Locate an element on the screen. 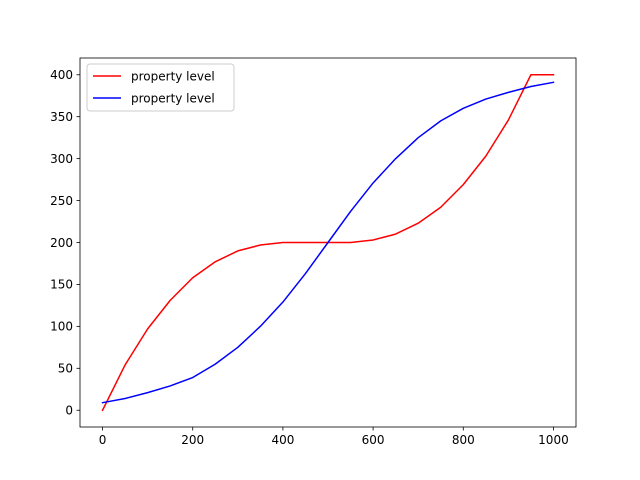  y-tick-label: 0 is located at coordinates (69, 411).